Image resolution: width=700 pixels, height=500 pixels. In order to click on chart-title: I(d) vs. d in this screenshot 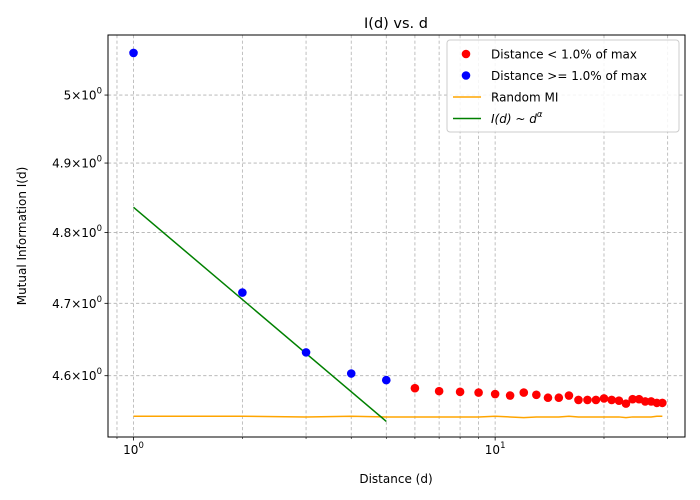, I will do `click(396, 24)`.